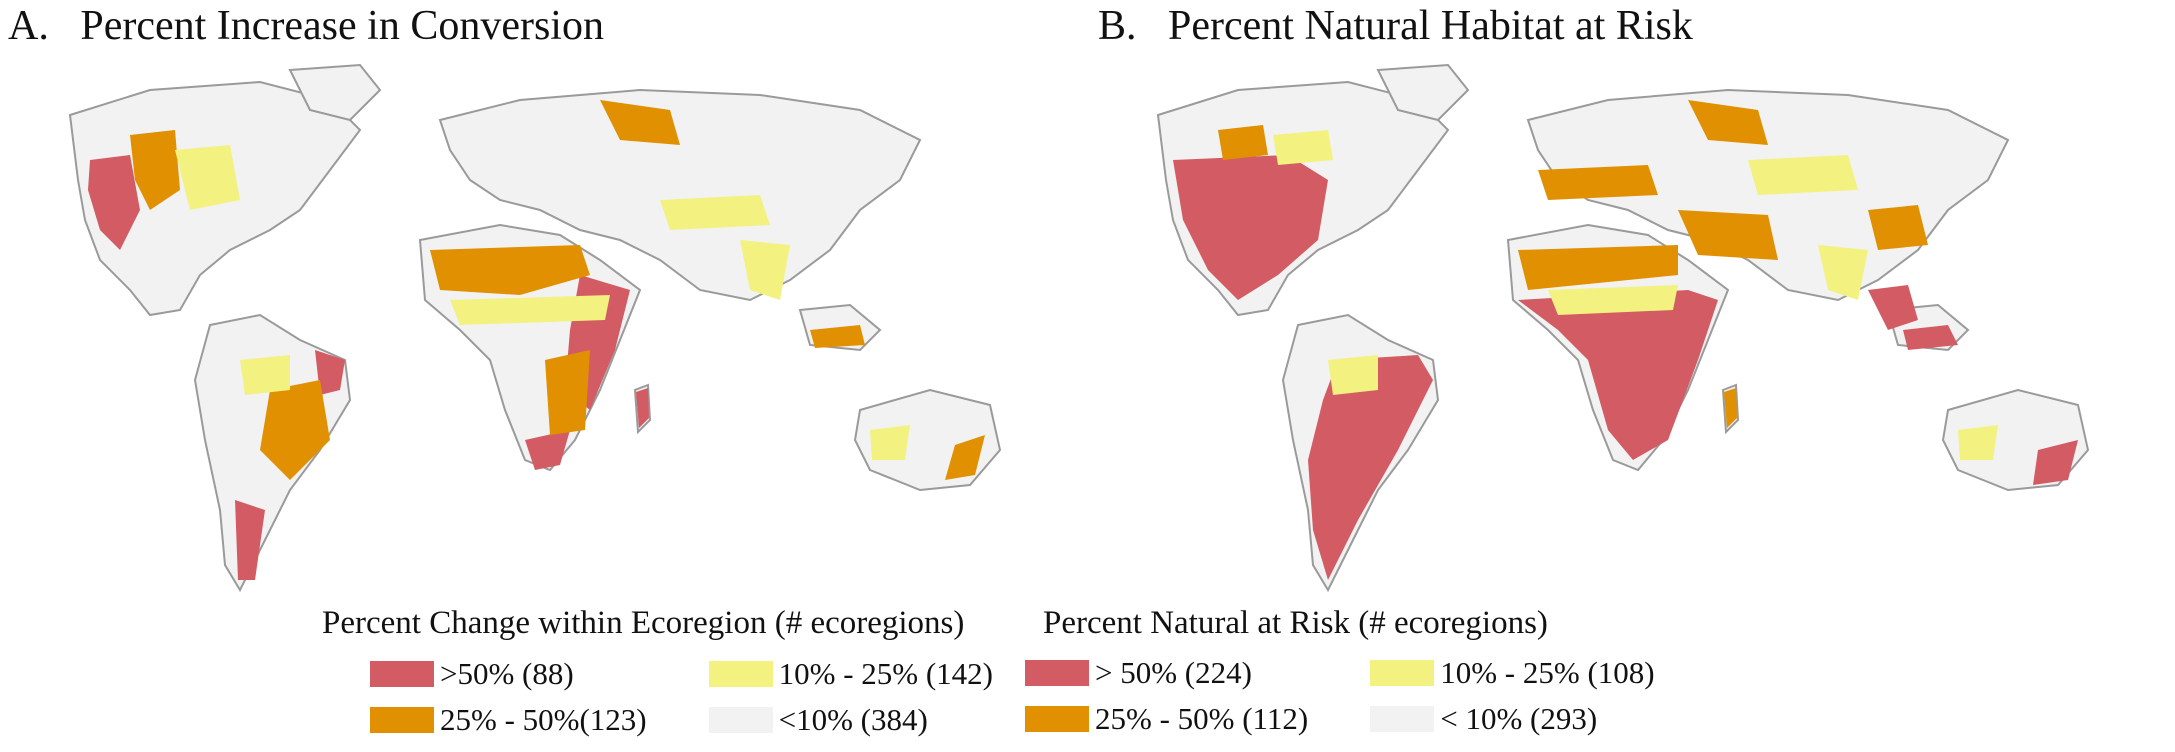 The width and height of the screenshot is (2175, 752). I want to click on eco-red-se-australia, so click(2055, 462).